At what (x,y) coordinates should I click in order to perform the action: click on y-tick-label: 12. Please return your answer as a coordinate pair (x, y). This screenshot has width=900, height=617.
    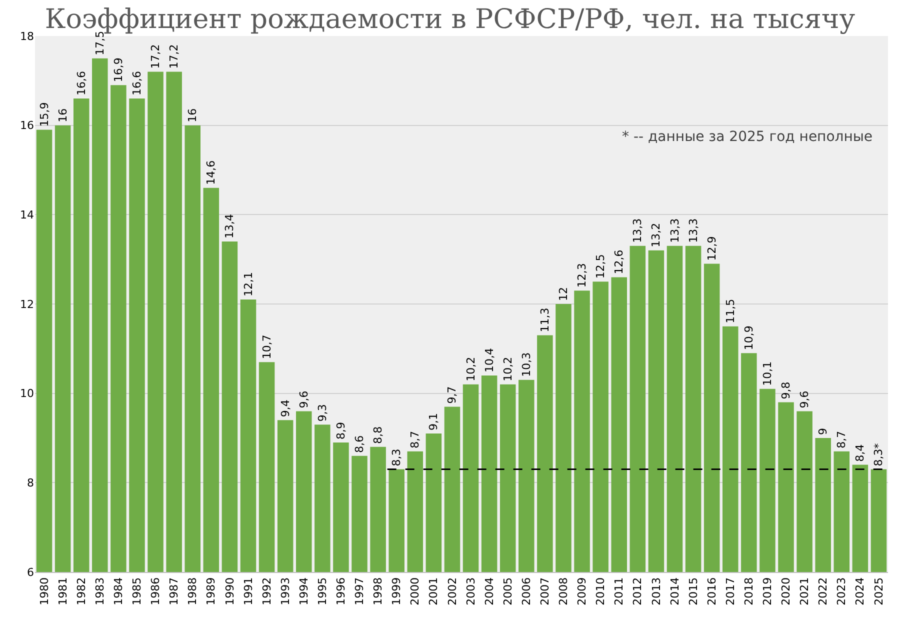
    Looking at the image, I should click on (27, 304).